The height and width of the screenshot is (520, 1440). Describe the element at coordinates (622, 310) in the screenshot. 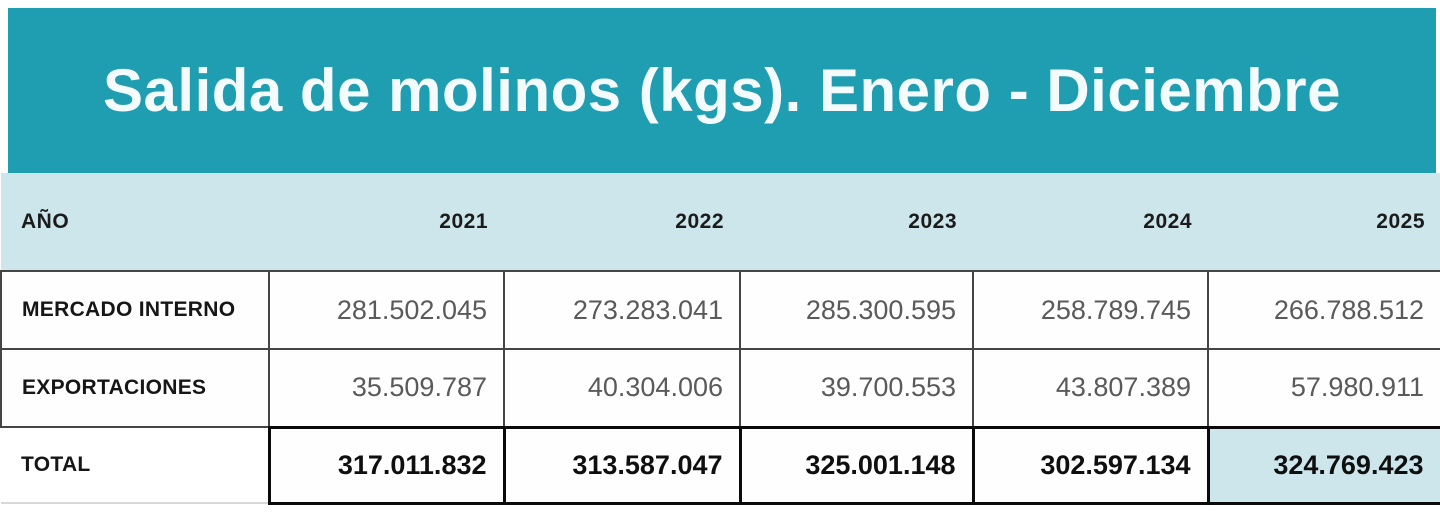

I see `cell-mercado-interno-2022: 273.283.041` at that location.